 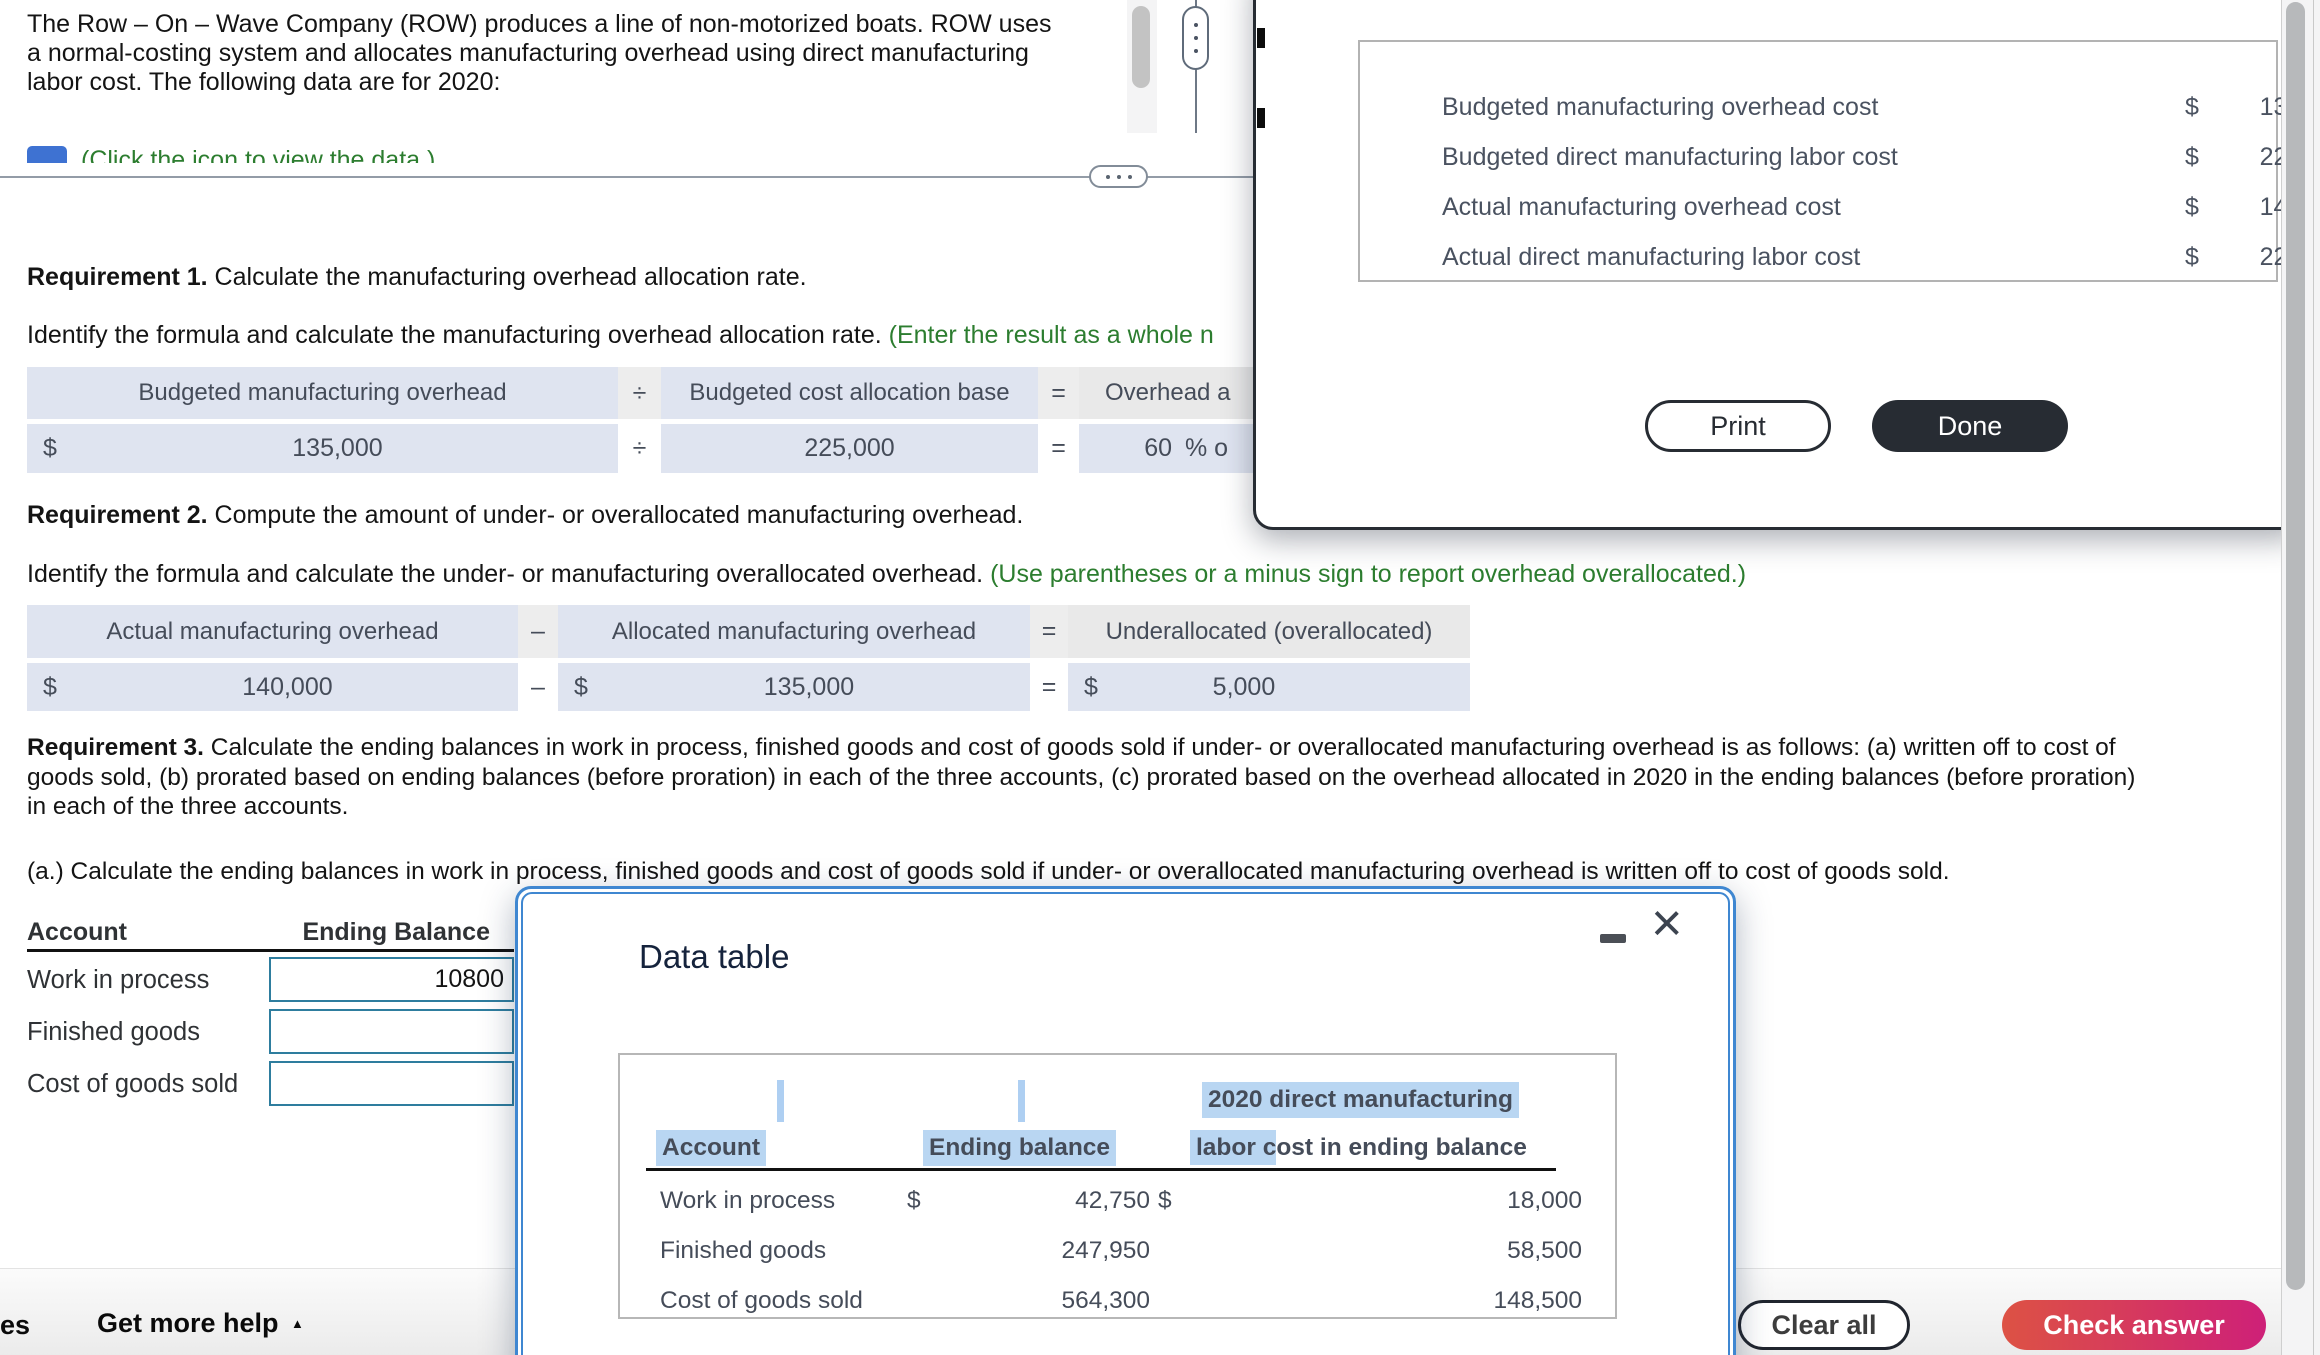 I want to click on clipped-footer-label: es, so click(x=15, y=1325).